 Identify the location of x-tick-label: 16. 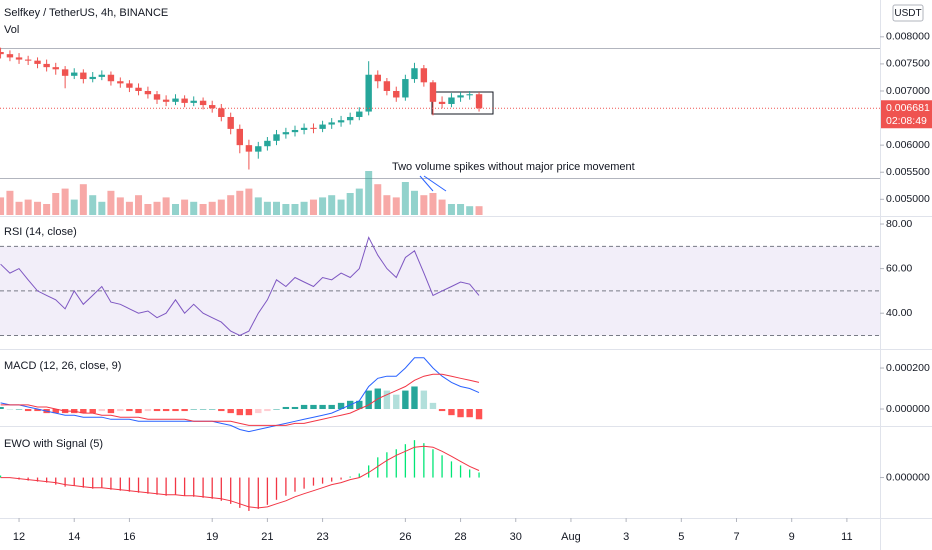
(129, 537).